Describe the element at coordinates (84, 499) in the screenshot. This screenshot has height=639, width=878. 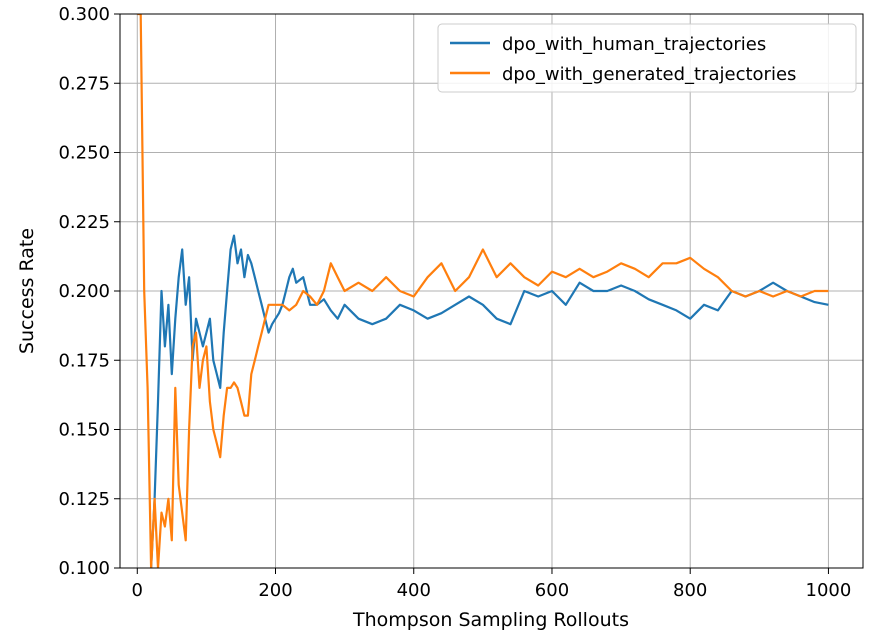
I see `y-tick-label: 0.125` at that location.